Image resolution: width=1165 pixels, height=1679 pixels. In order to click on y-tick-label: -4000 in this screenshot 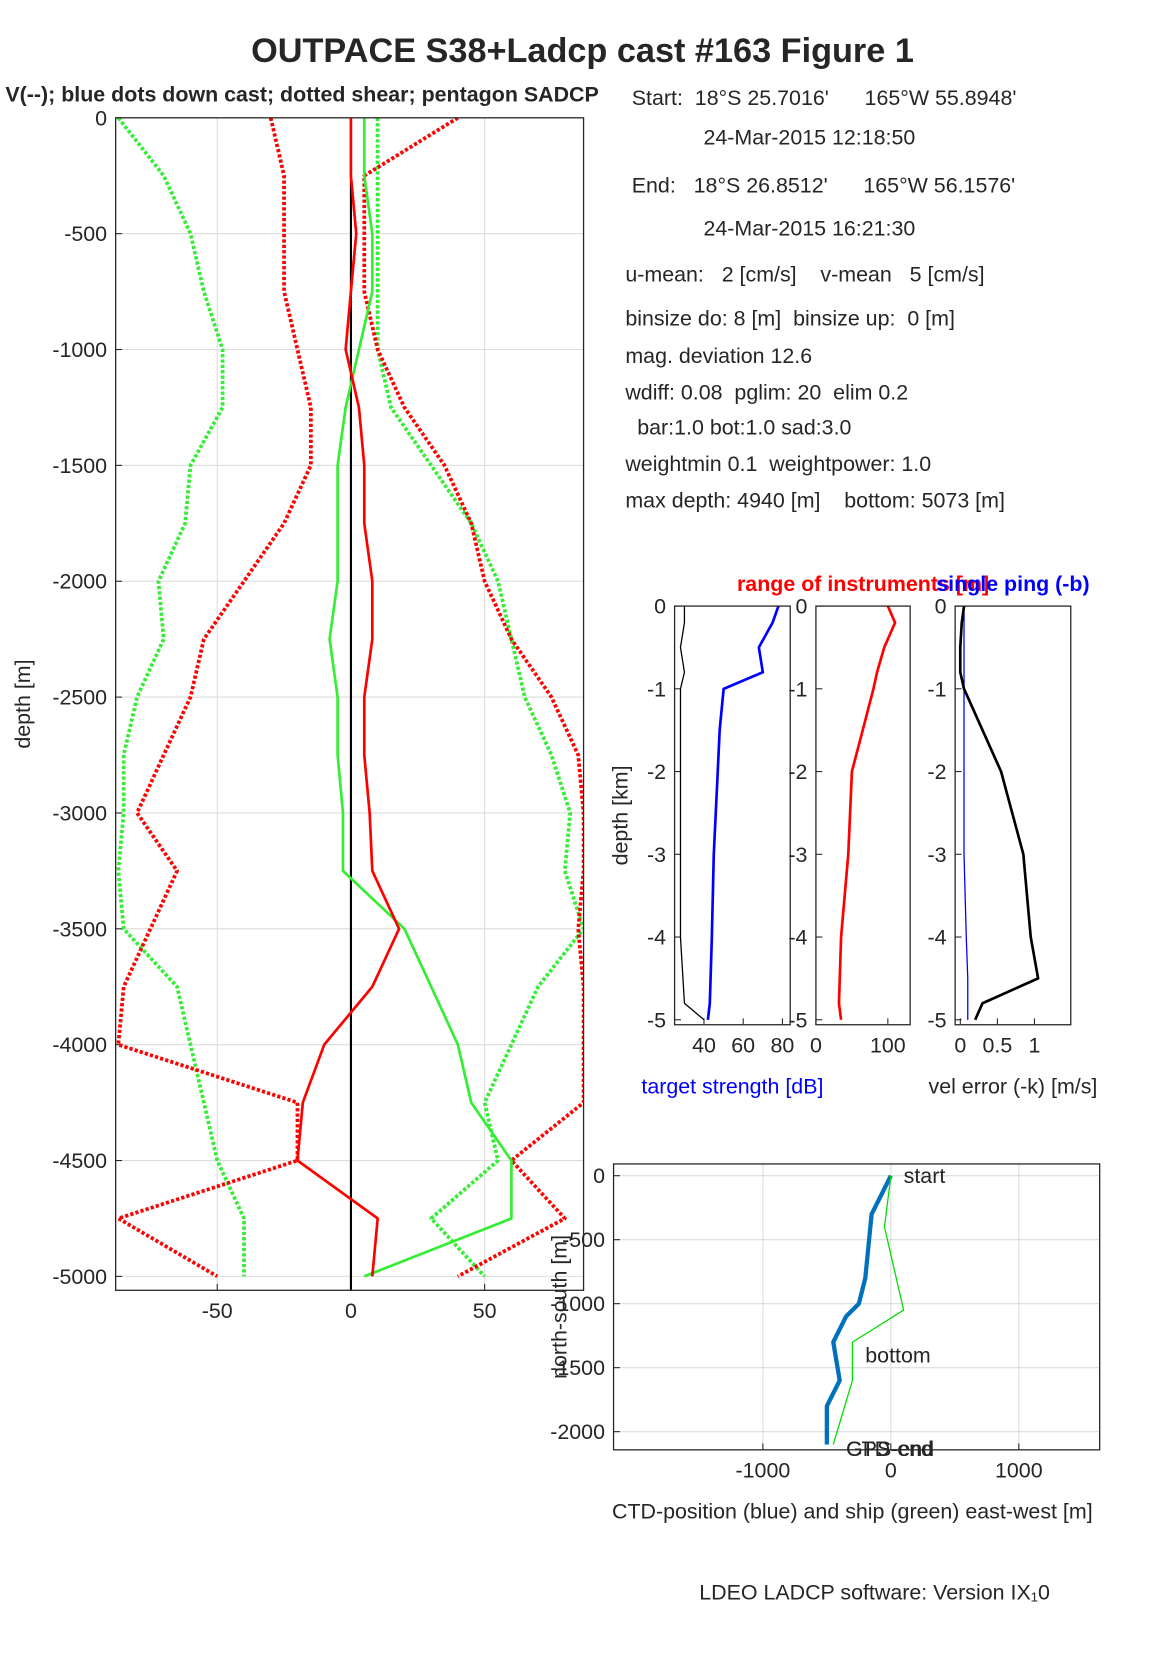, I will do `click(79, 1045)`.